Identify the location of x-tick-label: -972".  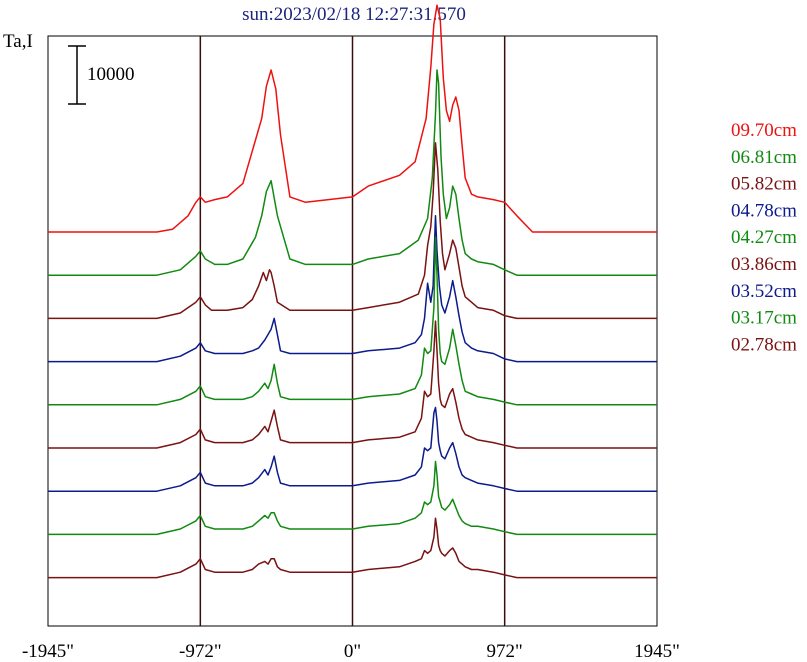
(200, 651).